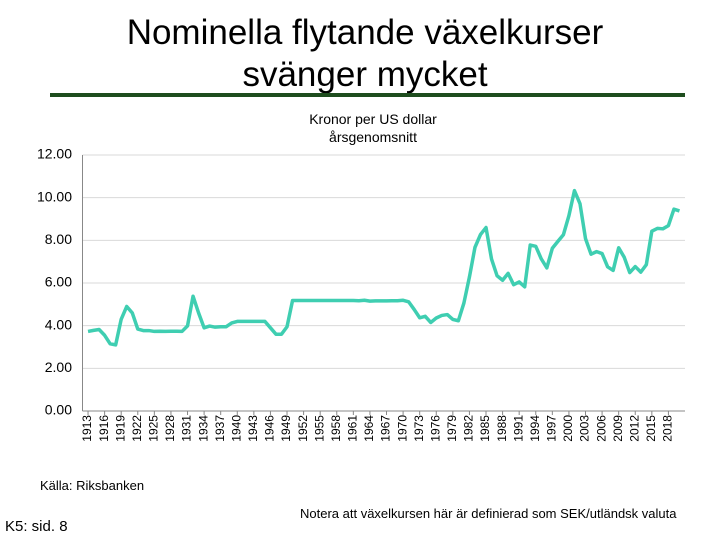 The image size is (720, 540). What do you see at coordinates (601, 428) in the screenshot?
I see `x-tick-label: 2006` at bounding box center [601, 428].